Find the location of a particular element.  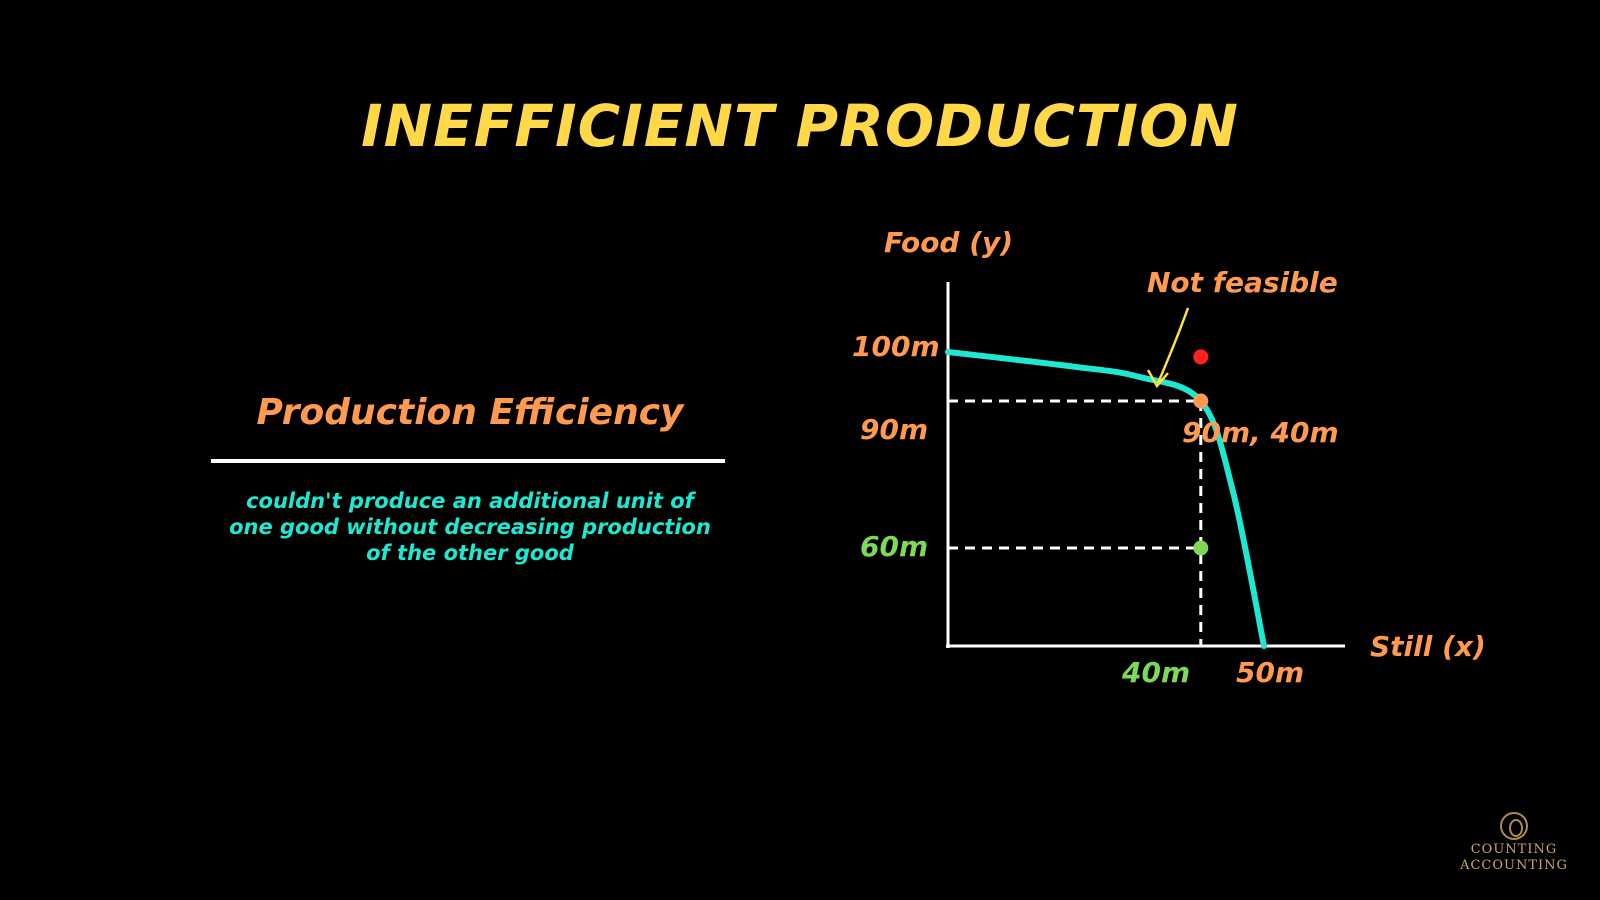

page-title: INEFFICIENT PRODUCTION is located at coordinates (800, 126).